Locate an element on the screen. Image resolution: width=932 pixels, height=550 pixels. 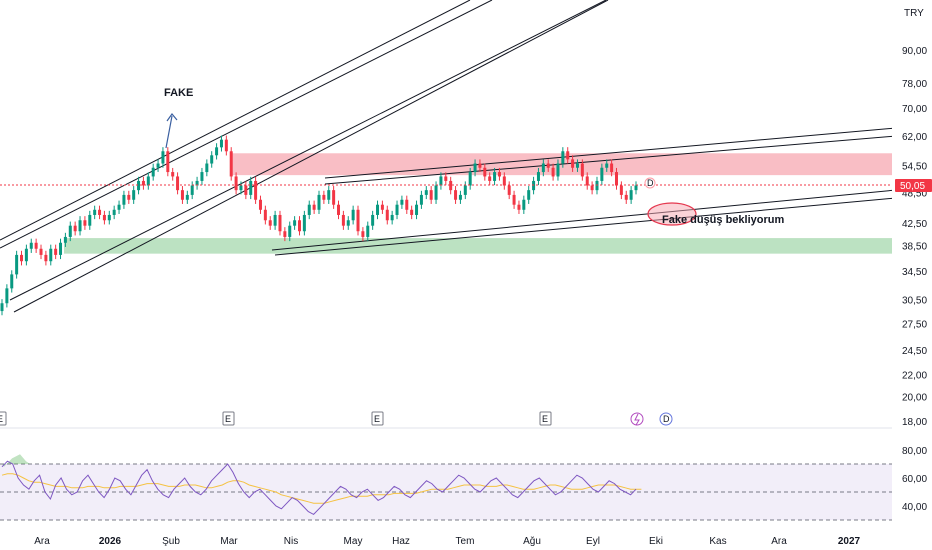
dividend-marker: D is located at coordinates (666, 419).